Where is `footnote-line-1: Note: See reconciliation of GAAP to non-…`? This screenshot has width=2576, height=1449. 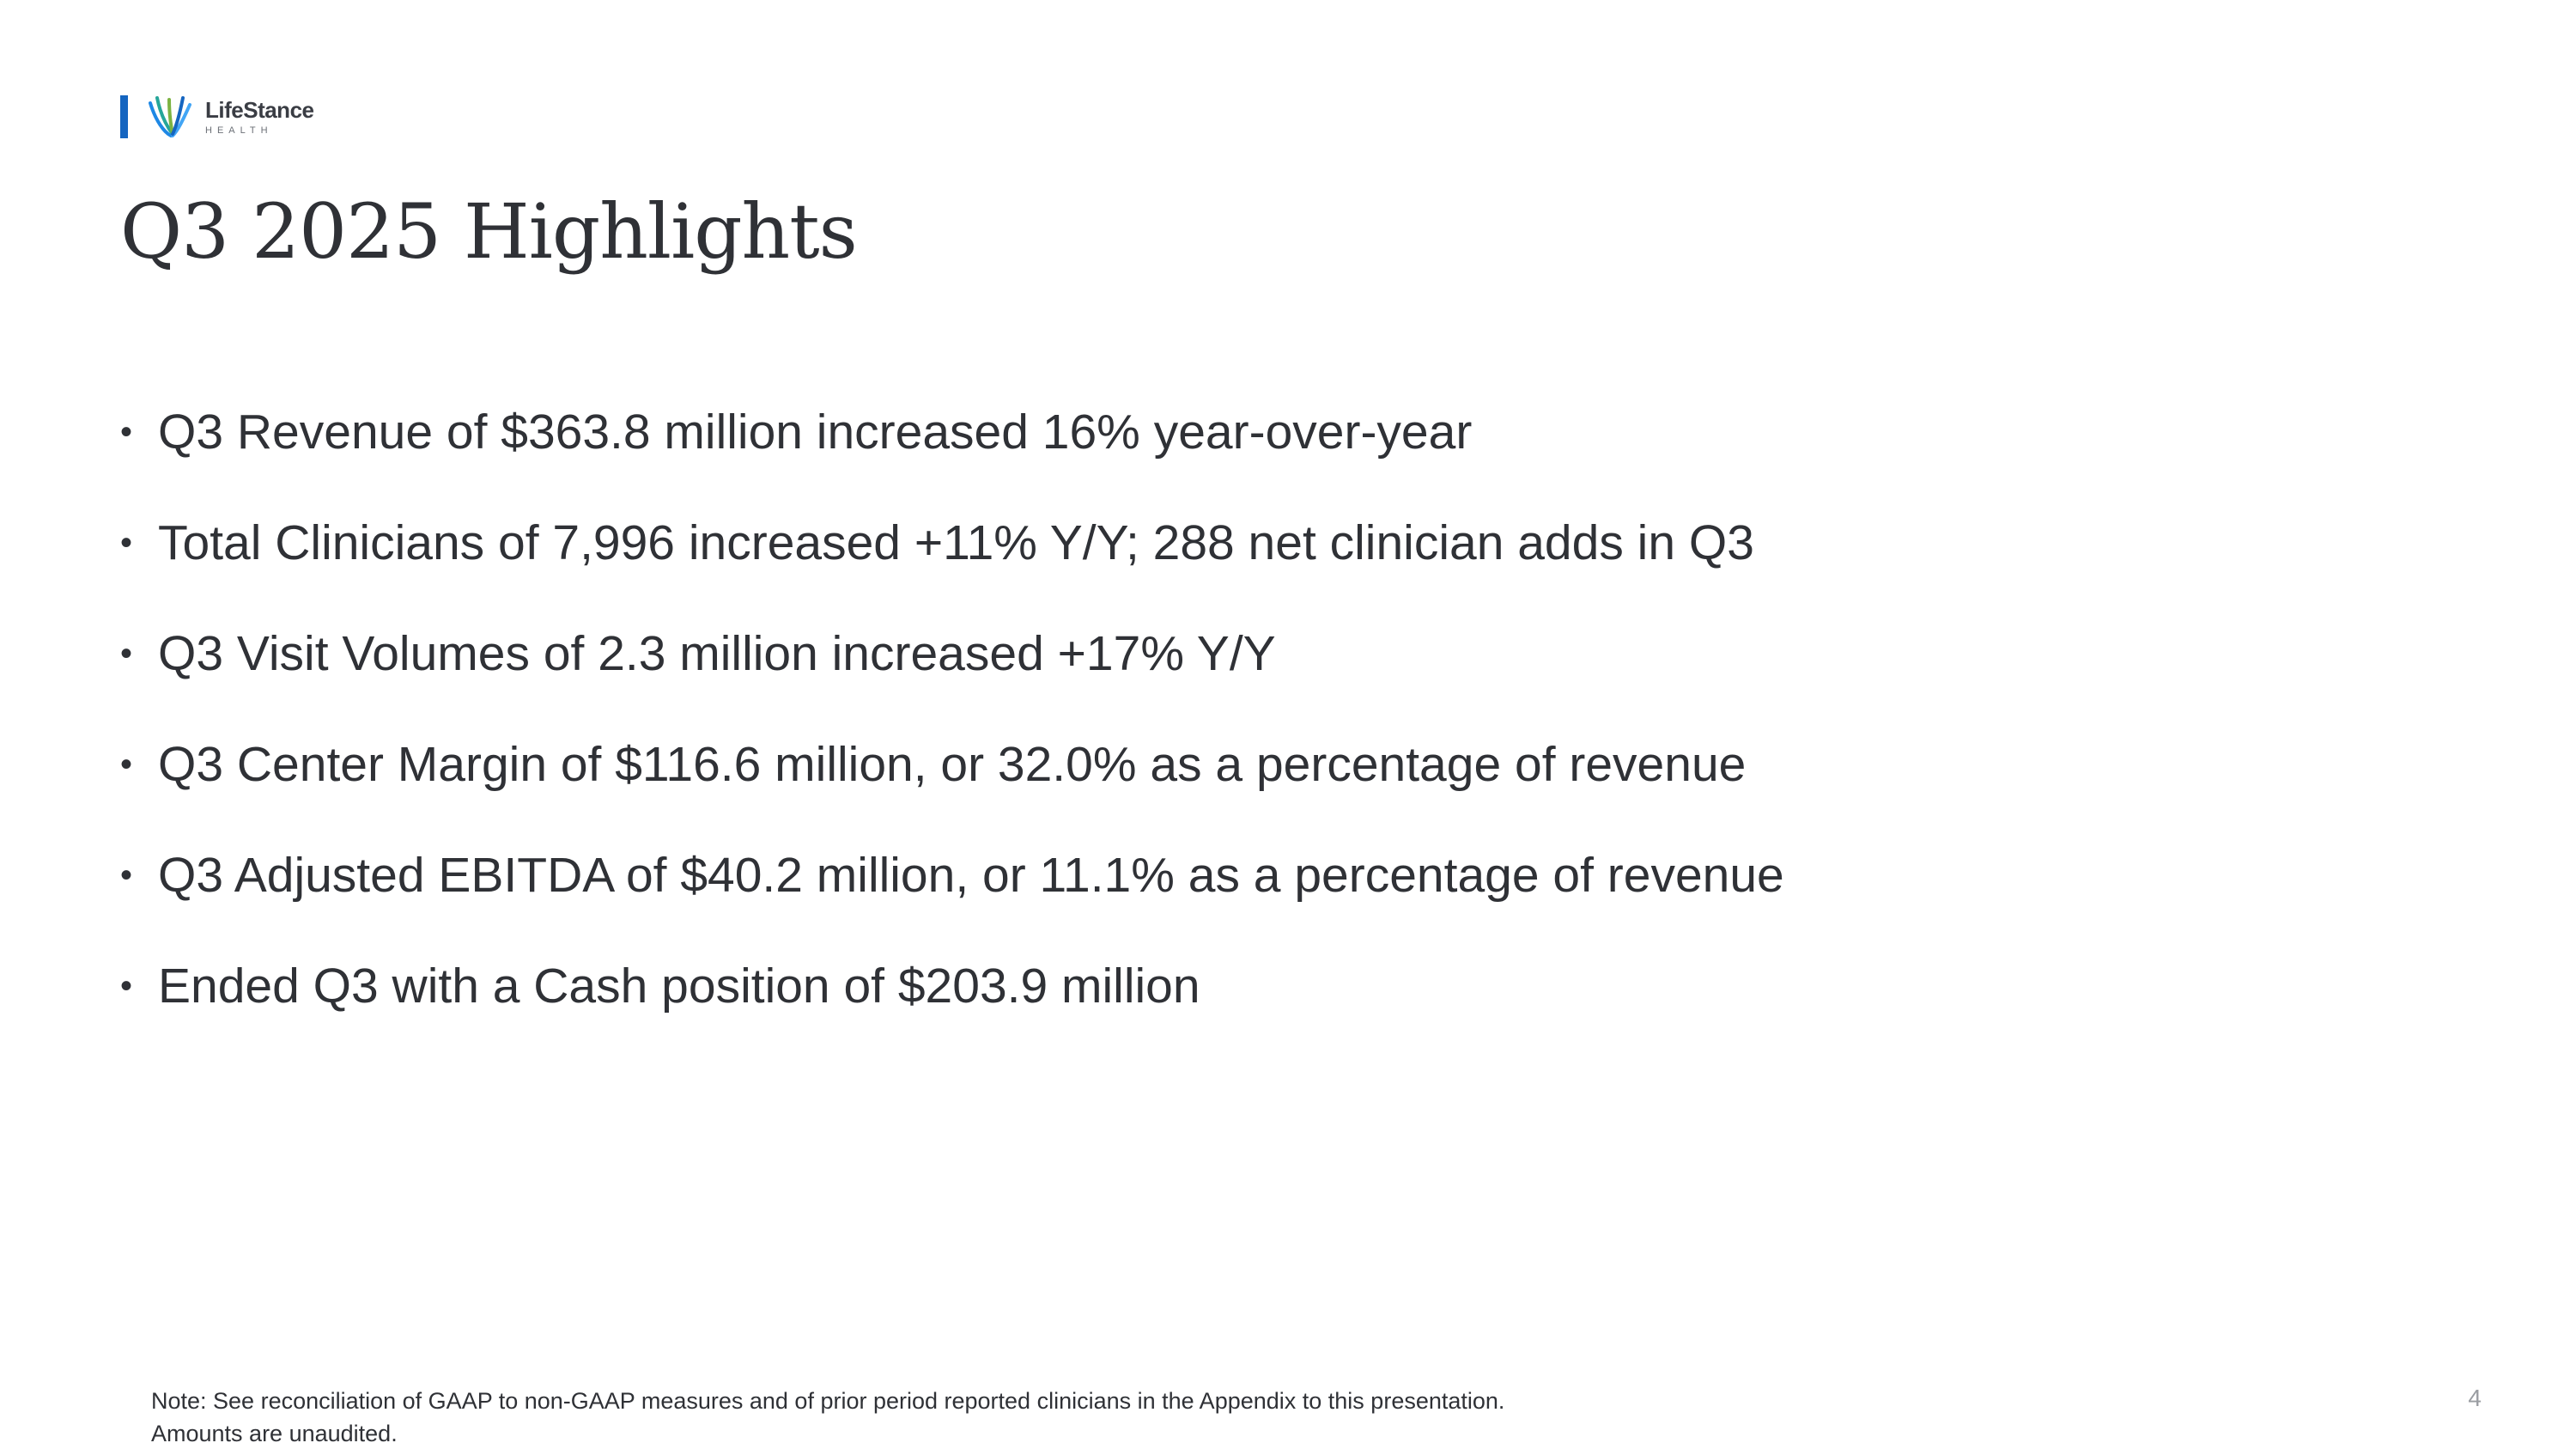
footnote-line-1: Note: See reconciliation of GAAP to non-… is located at coordinates (828, 1401).